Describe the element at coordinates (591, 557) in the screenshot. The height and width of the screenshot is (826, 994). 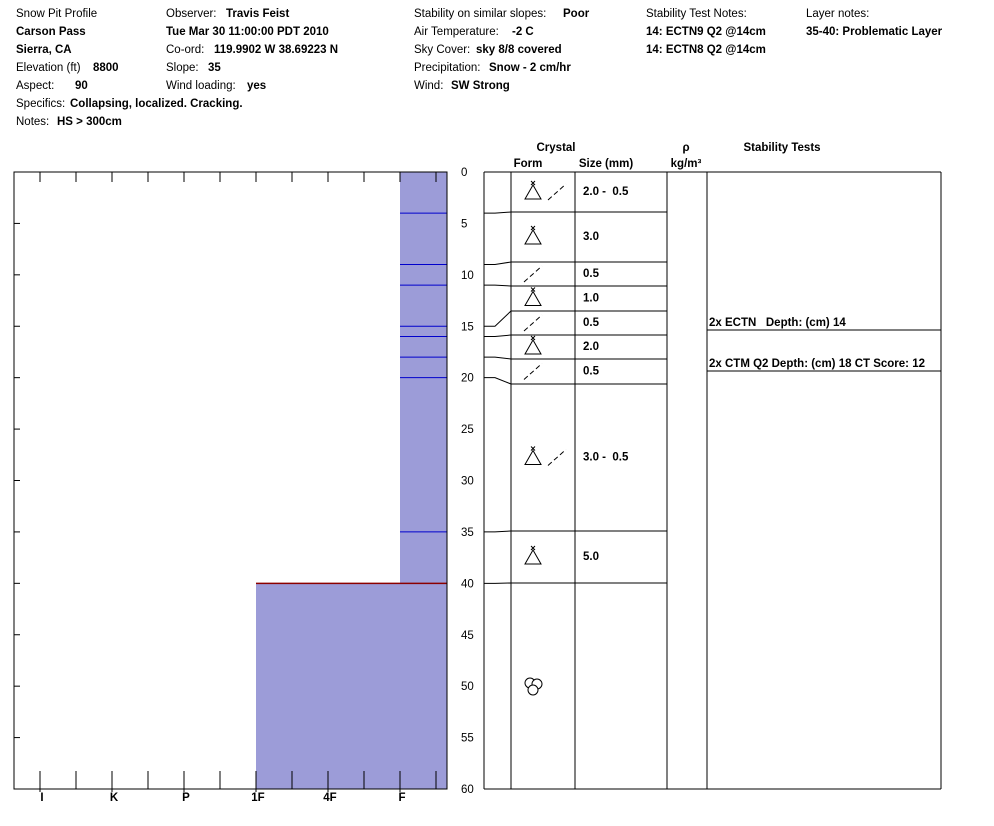
I see `crystal-size: 5.0` at that location.